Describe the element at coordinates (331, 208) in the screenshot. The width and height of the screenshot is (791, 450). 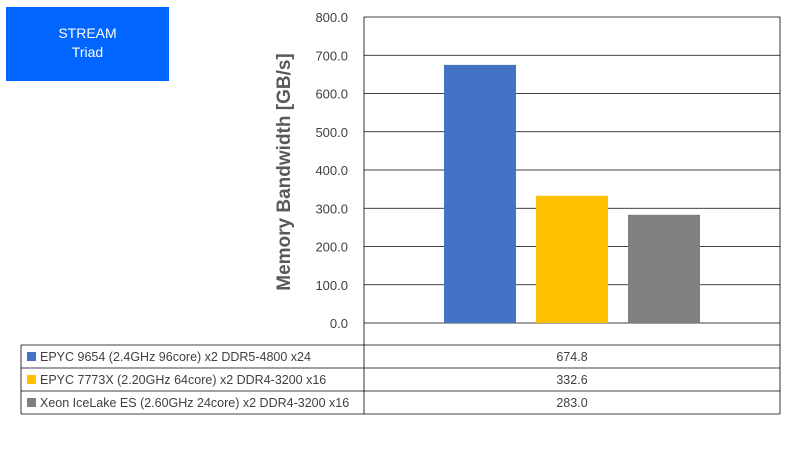
I see `y-tick-label: 300.0` at that location.